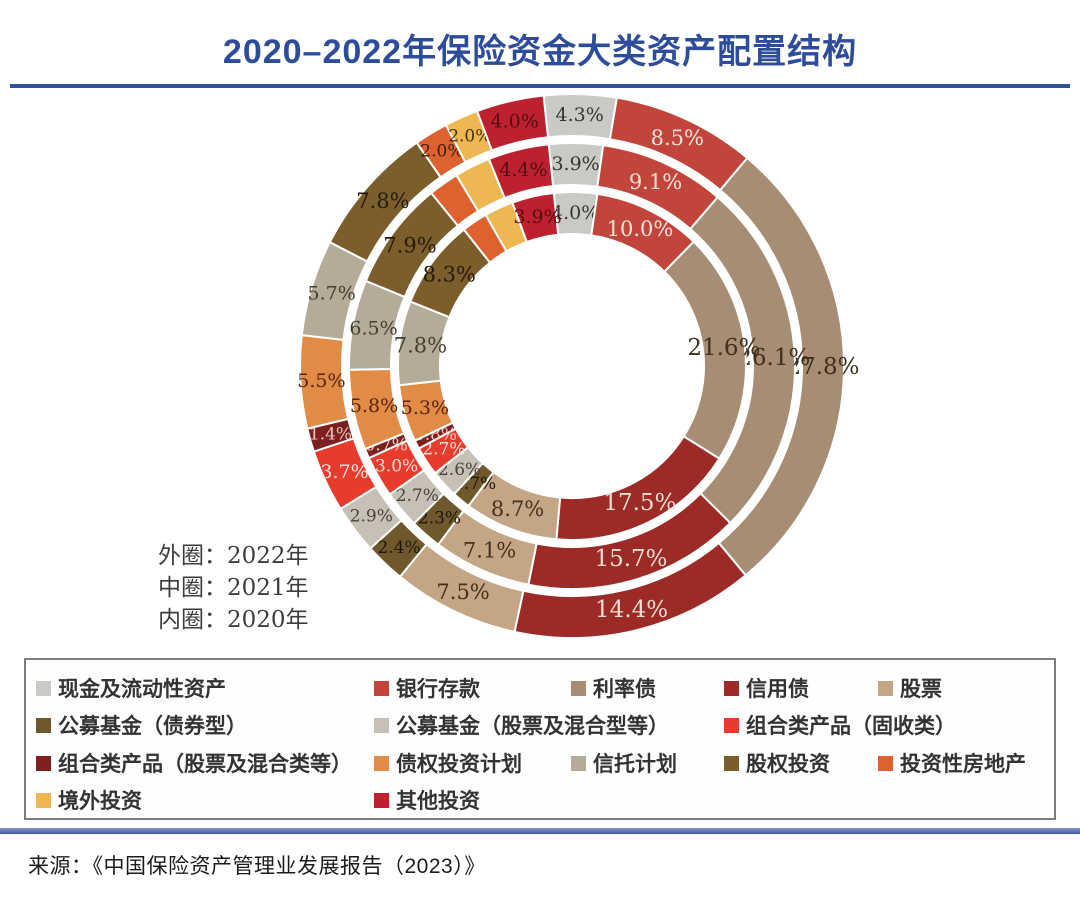  I want to click on legend-item-credit-bond: 信用债, so click(766, 688).